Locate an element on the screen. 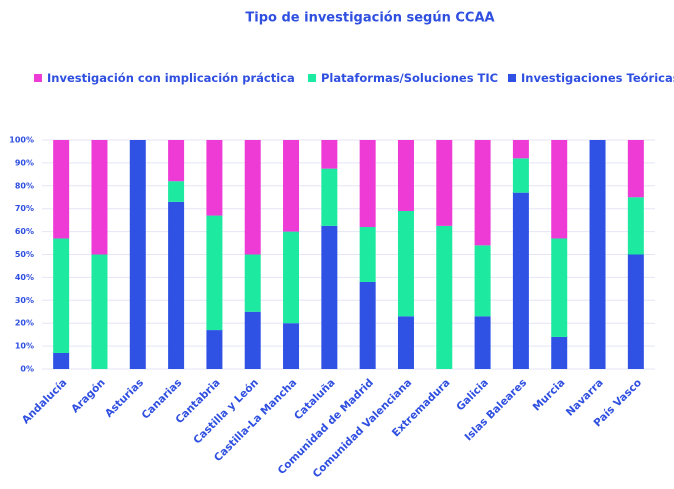  x-tick-label: Andalucía is located at coordinates (45, 402).